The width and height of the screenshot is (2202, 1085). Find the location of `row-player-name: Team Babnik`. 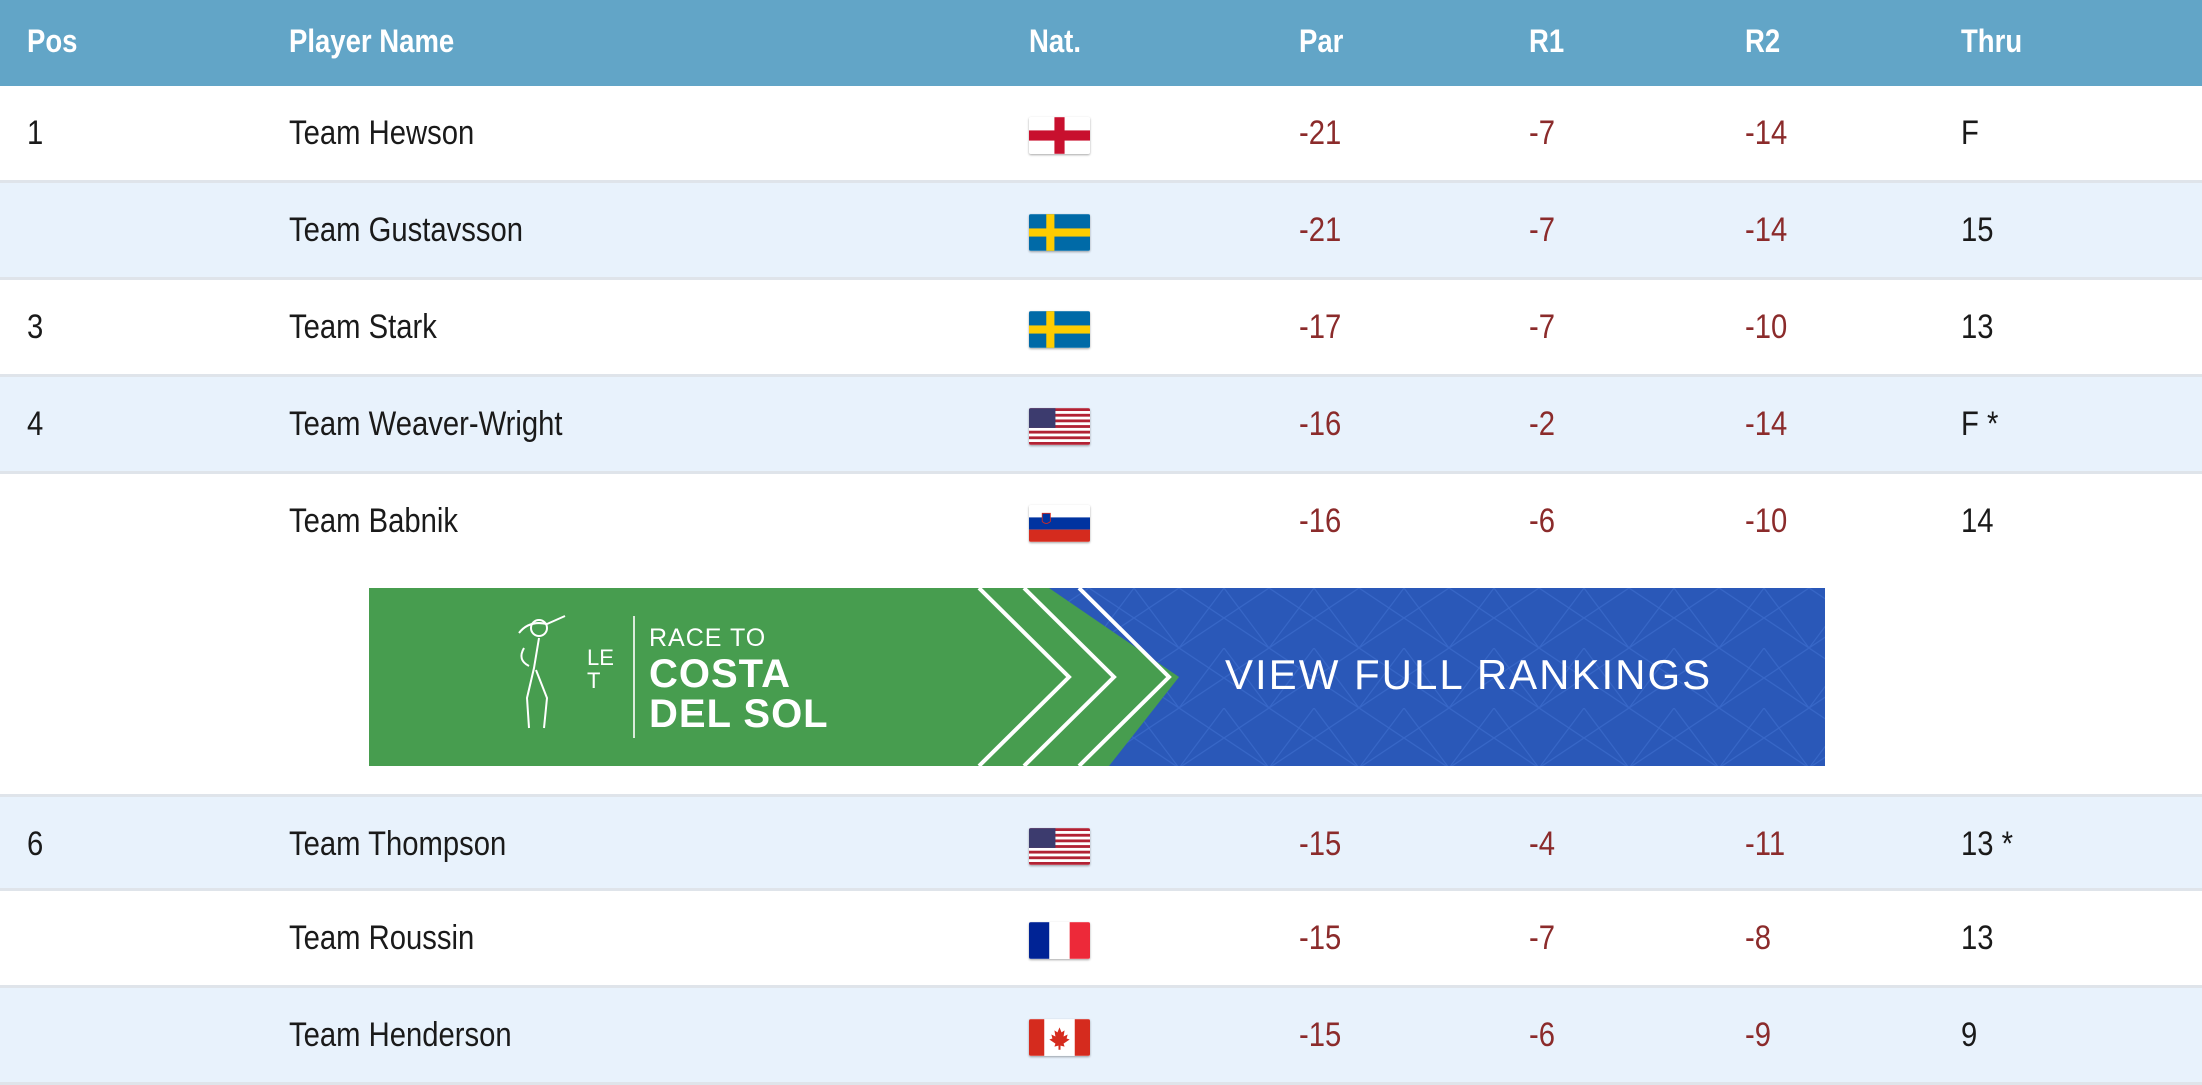

row-player-name: Team Babnik is located at coordinates (374, 521).